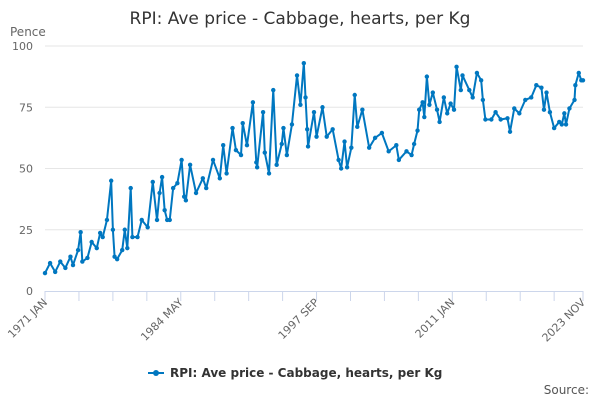 The height and width of the screenshot is (400, 600). Describe the element at coordinates (162, 320) in the screenshot. I see `x-tick-label: 1984 MAY` at that location.